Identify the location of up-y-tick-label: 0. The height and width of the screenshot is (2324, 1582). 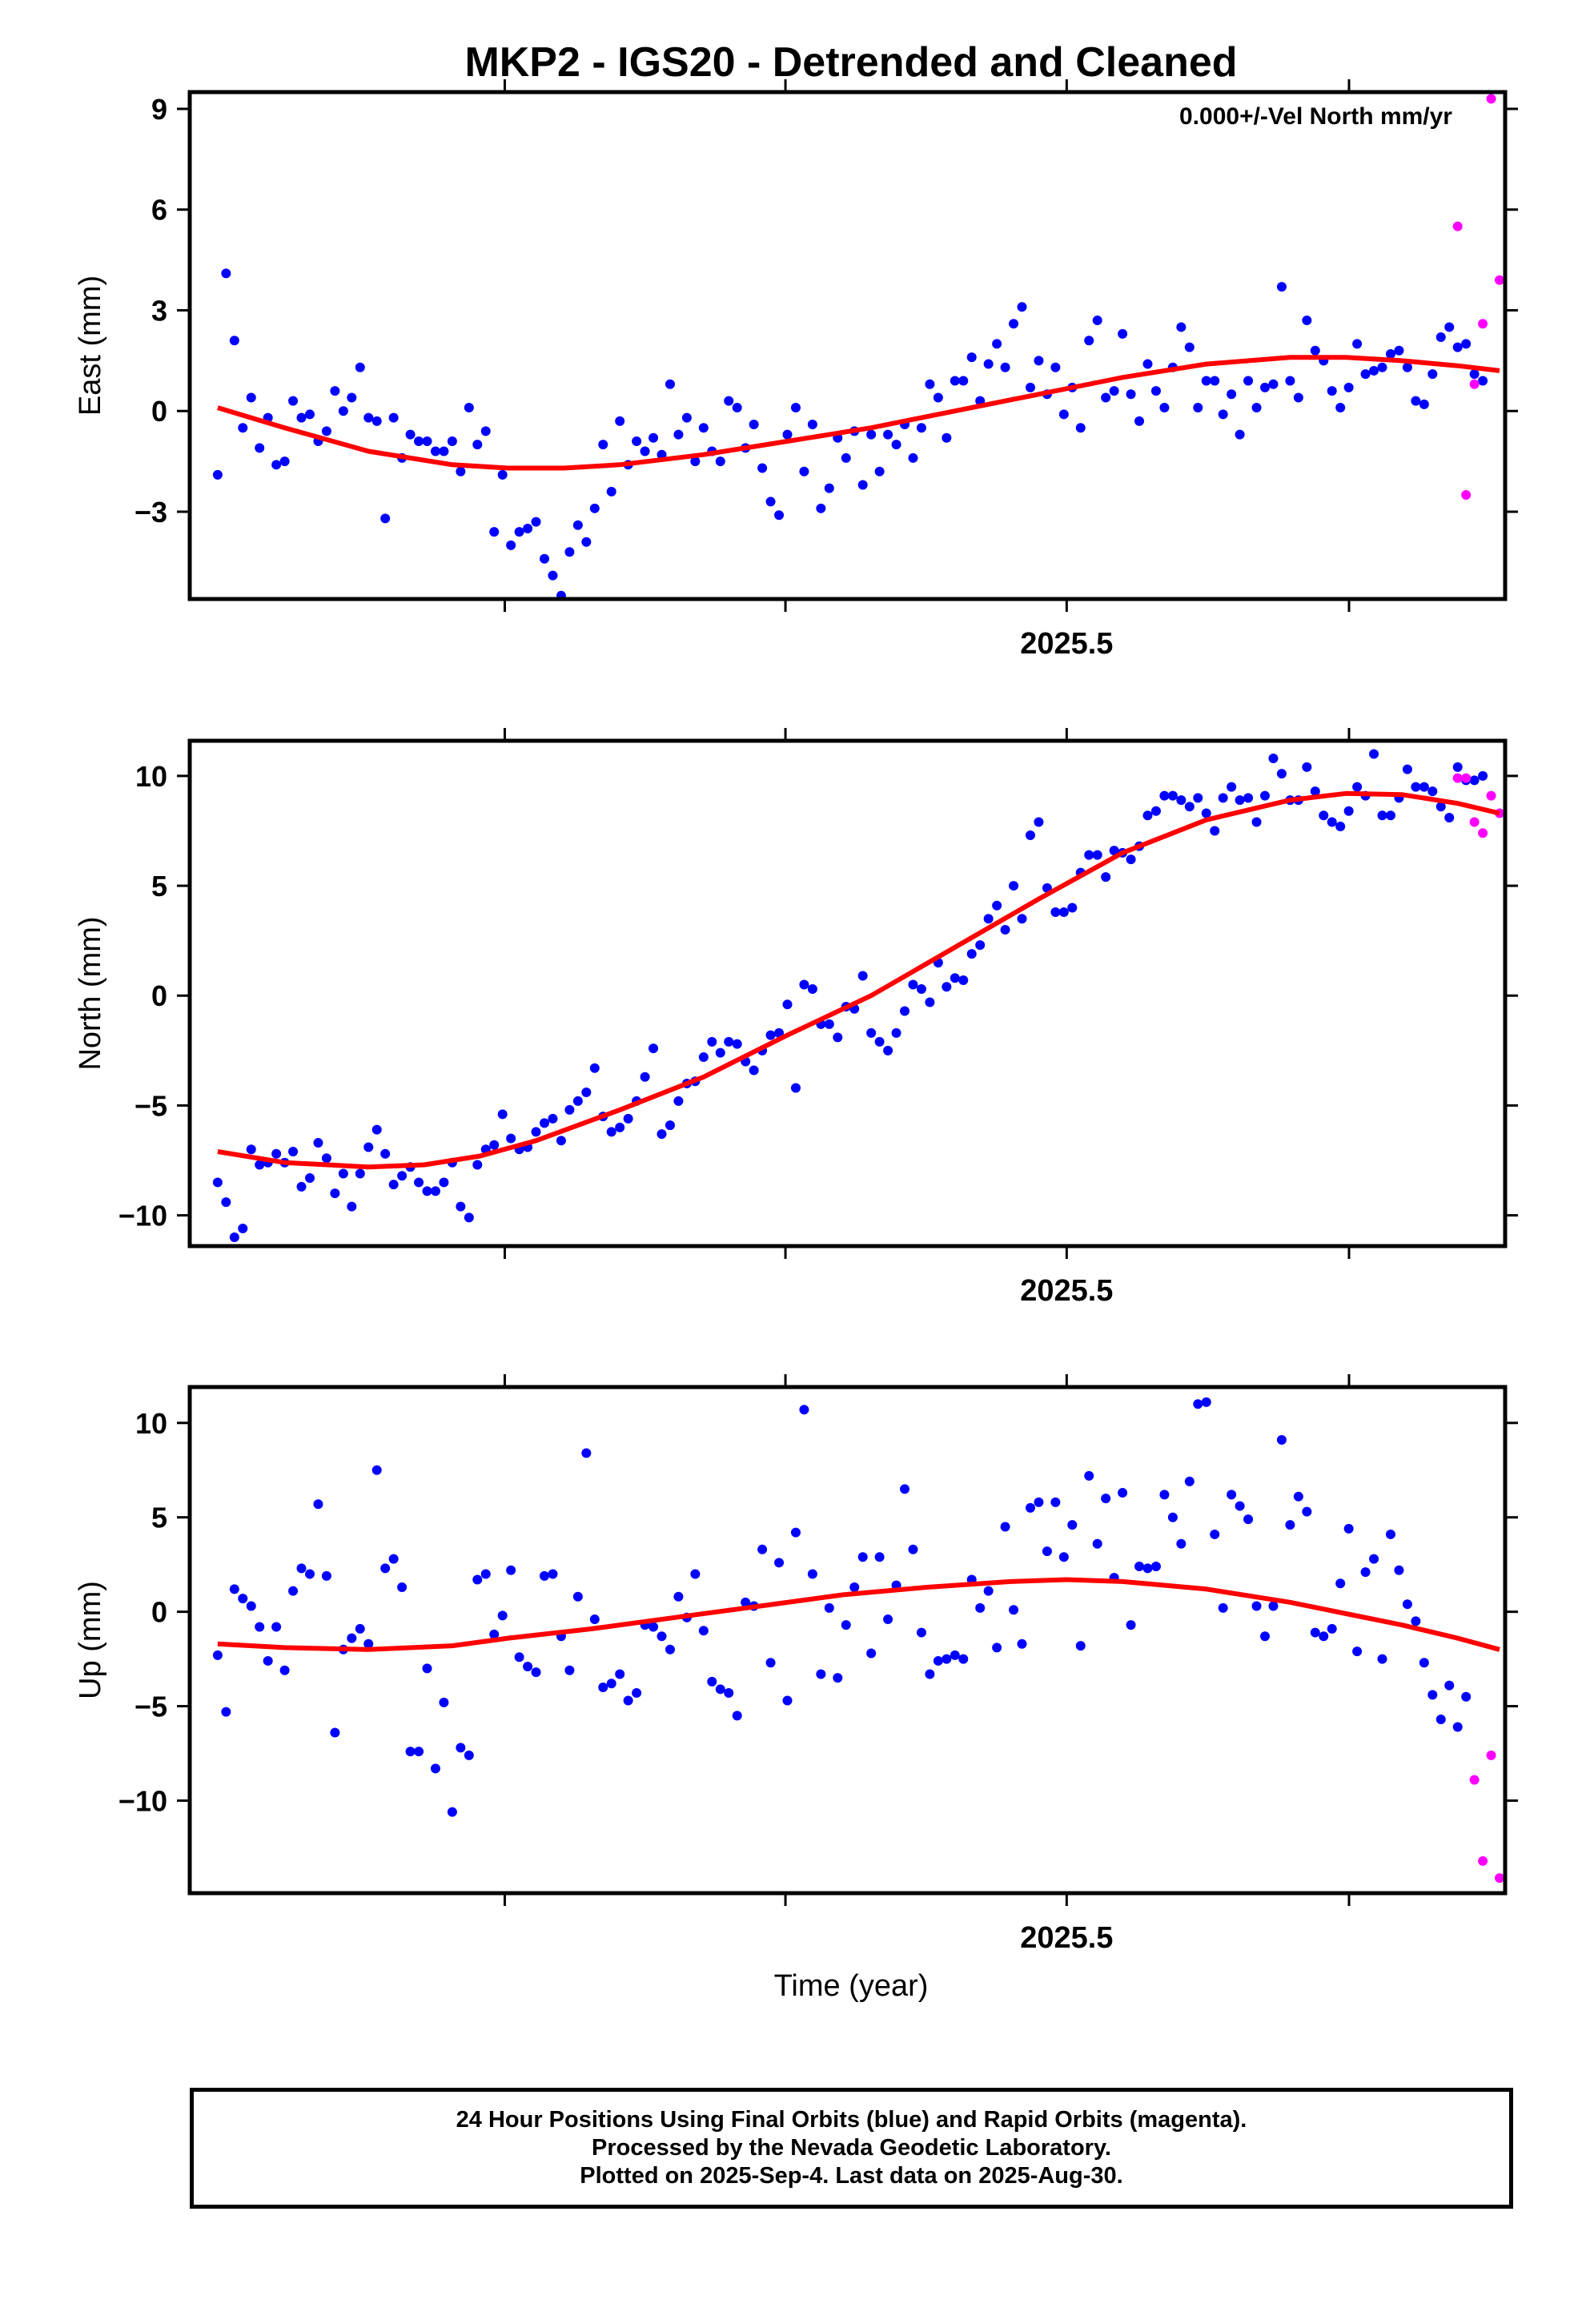
(159, 1612).